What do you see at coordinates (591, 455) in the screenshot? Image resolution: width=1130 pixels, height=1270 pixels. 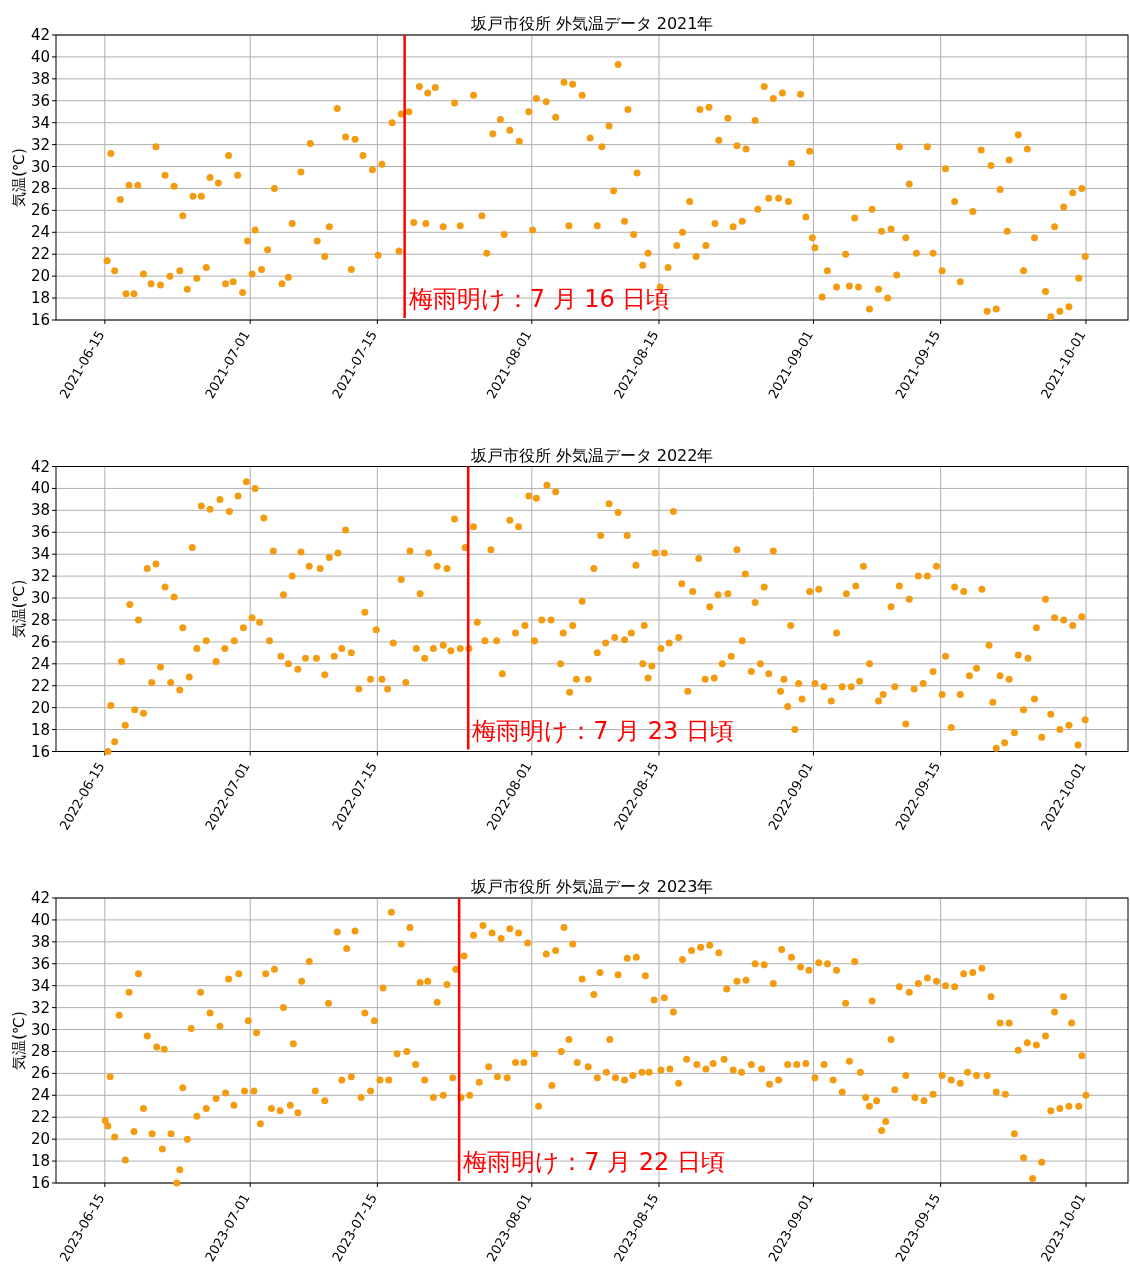 I see `chart-title: 坂戸市役所 外気温データ 2022年` at bounding box center [591, 455].